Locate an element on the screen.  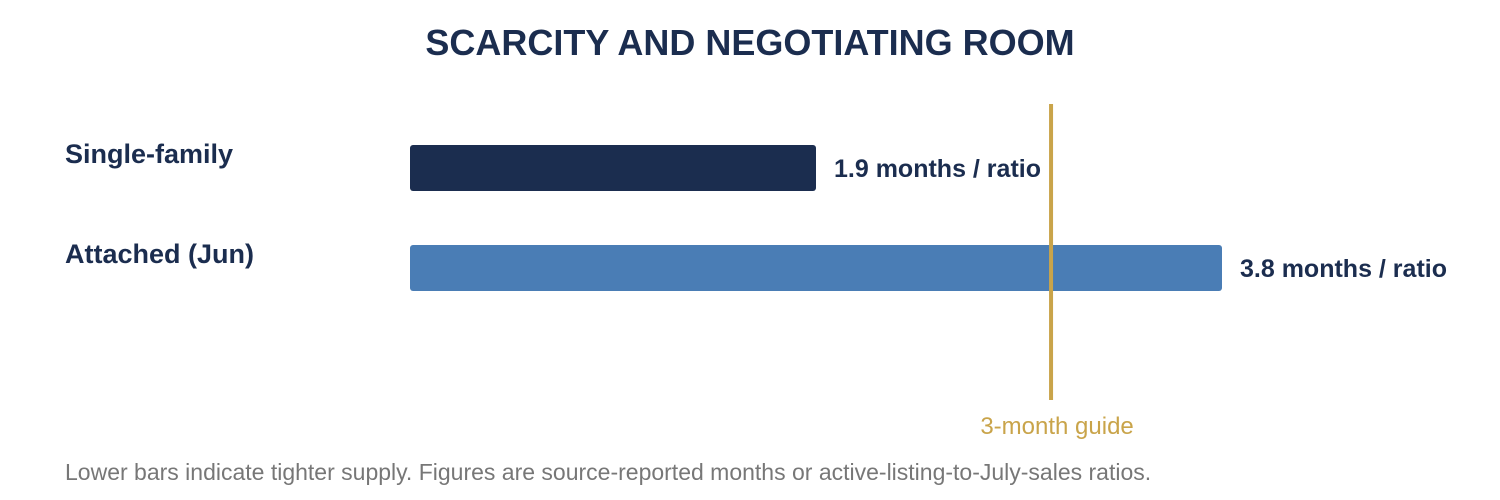
data-label: 3.8 months / ratio is located at coordinates (1343, 269).